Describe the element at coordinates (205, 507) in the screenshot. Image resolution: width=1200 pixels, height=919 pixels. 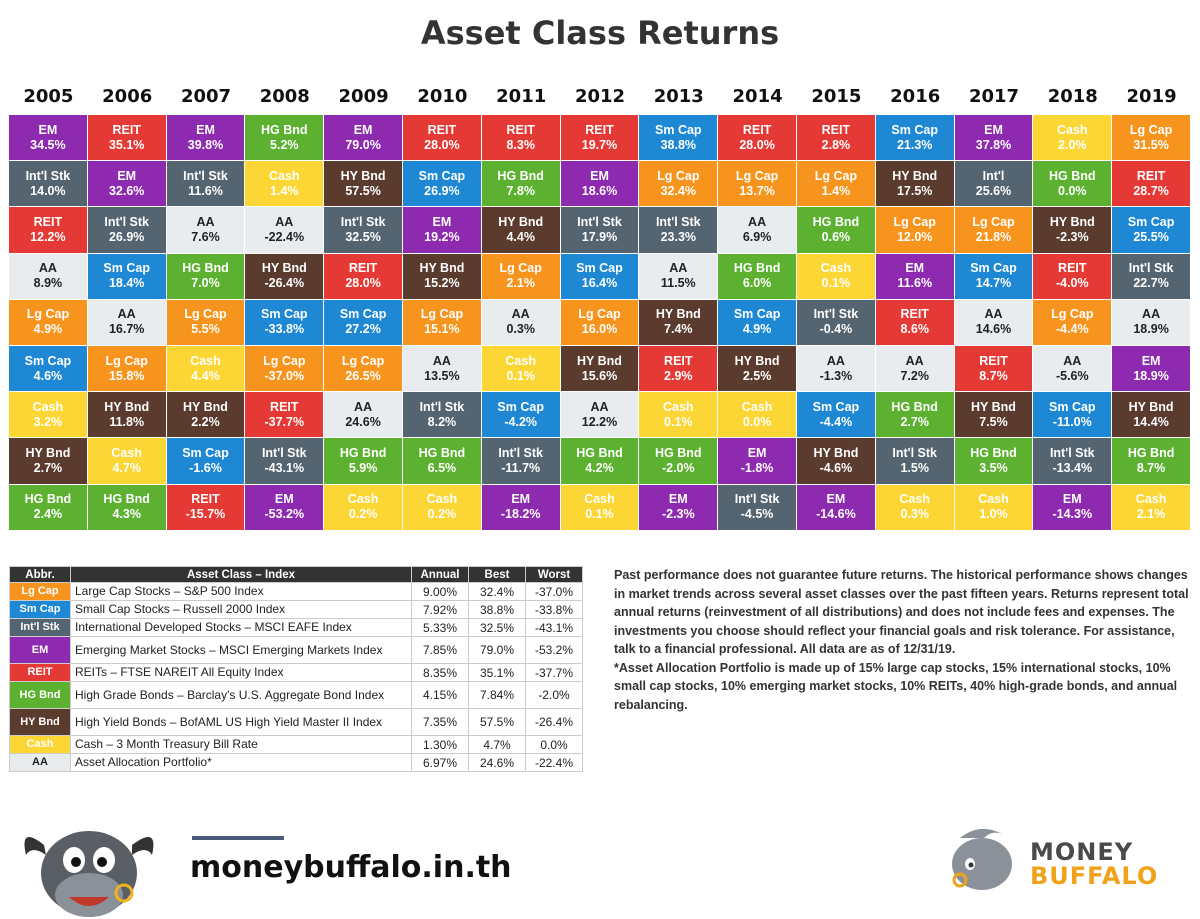
I see `return-cell: REIT -15.7%` at that location.